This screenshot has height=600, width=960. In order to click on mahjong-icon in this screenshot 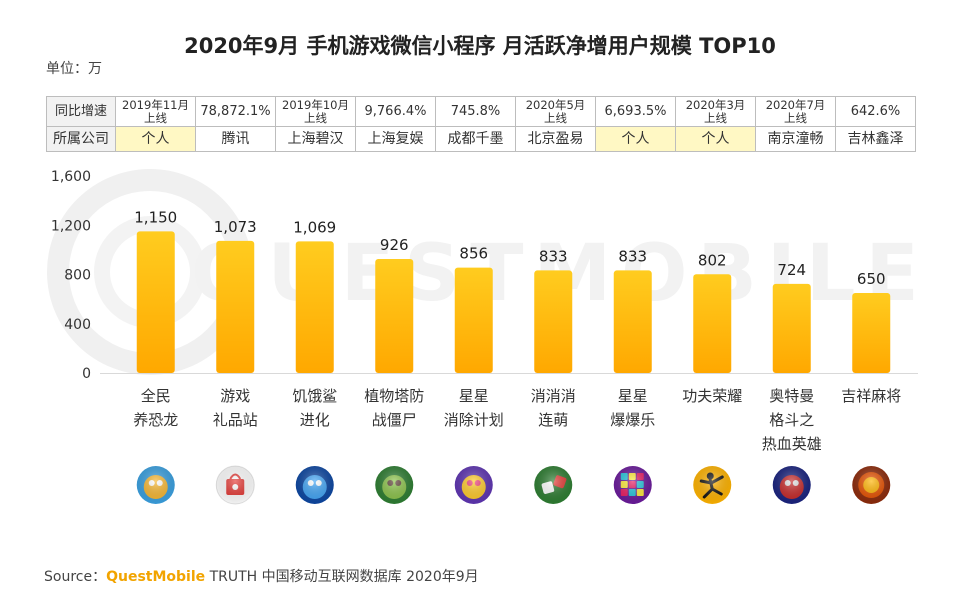, I will do `click(871, 485)`.